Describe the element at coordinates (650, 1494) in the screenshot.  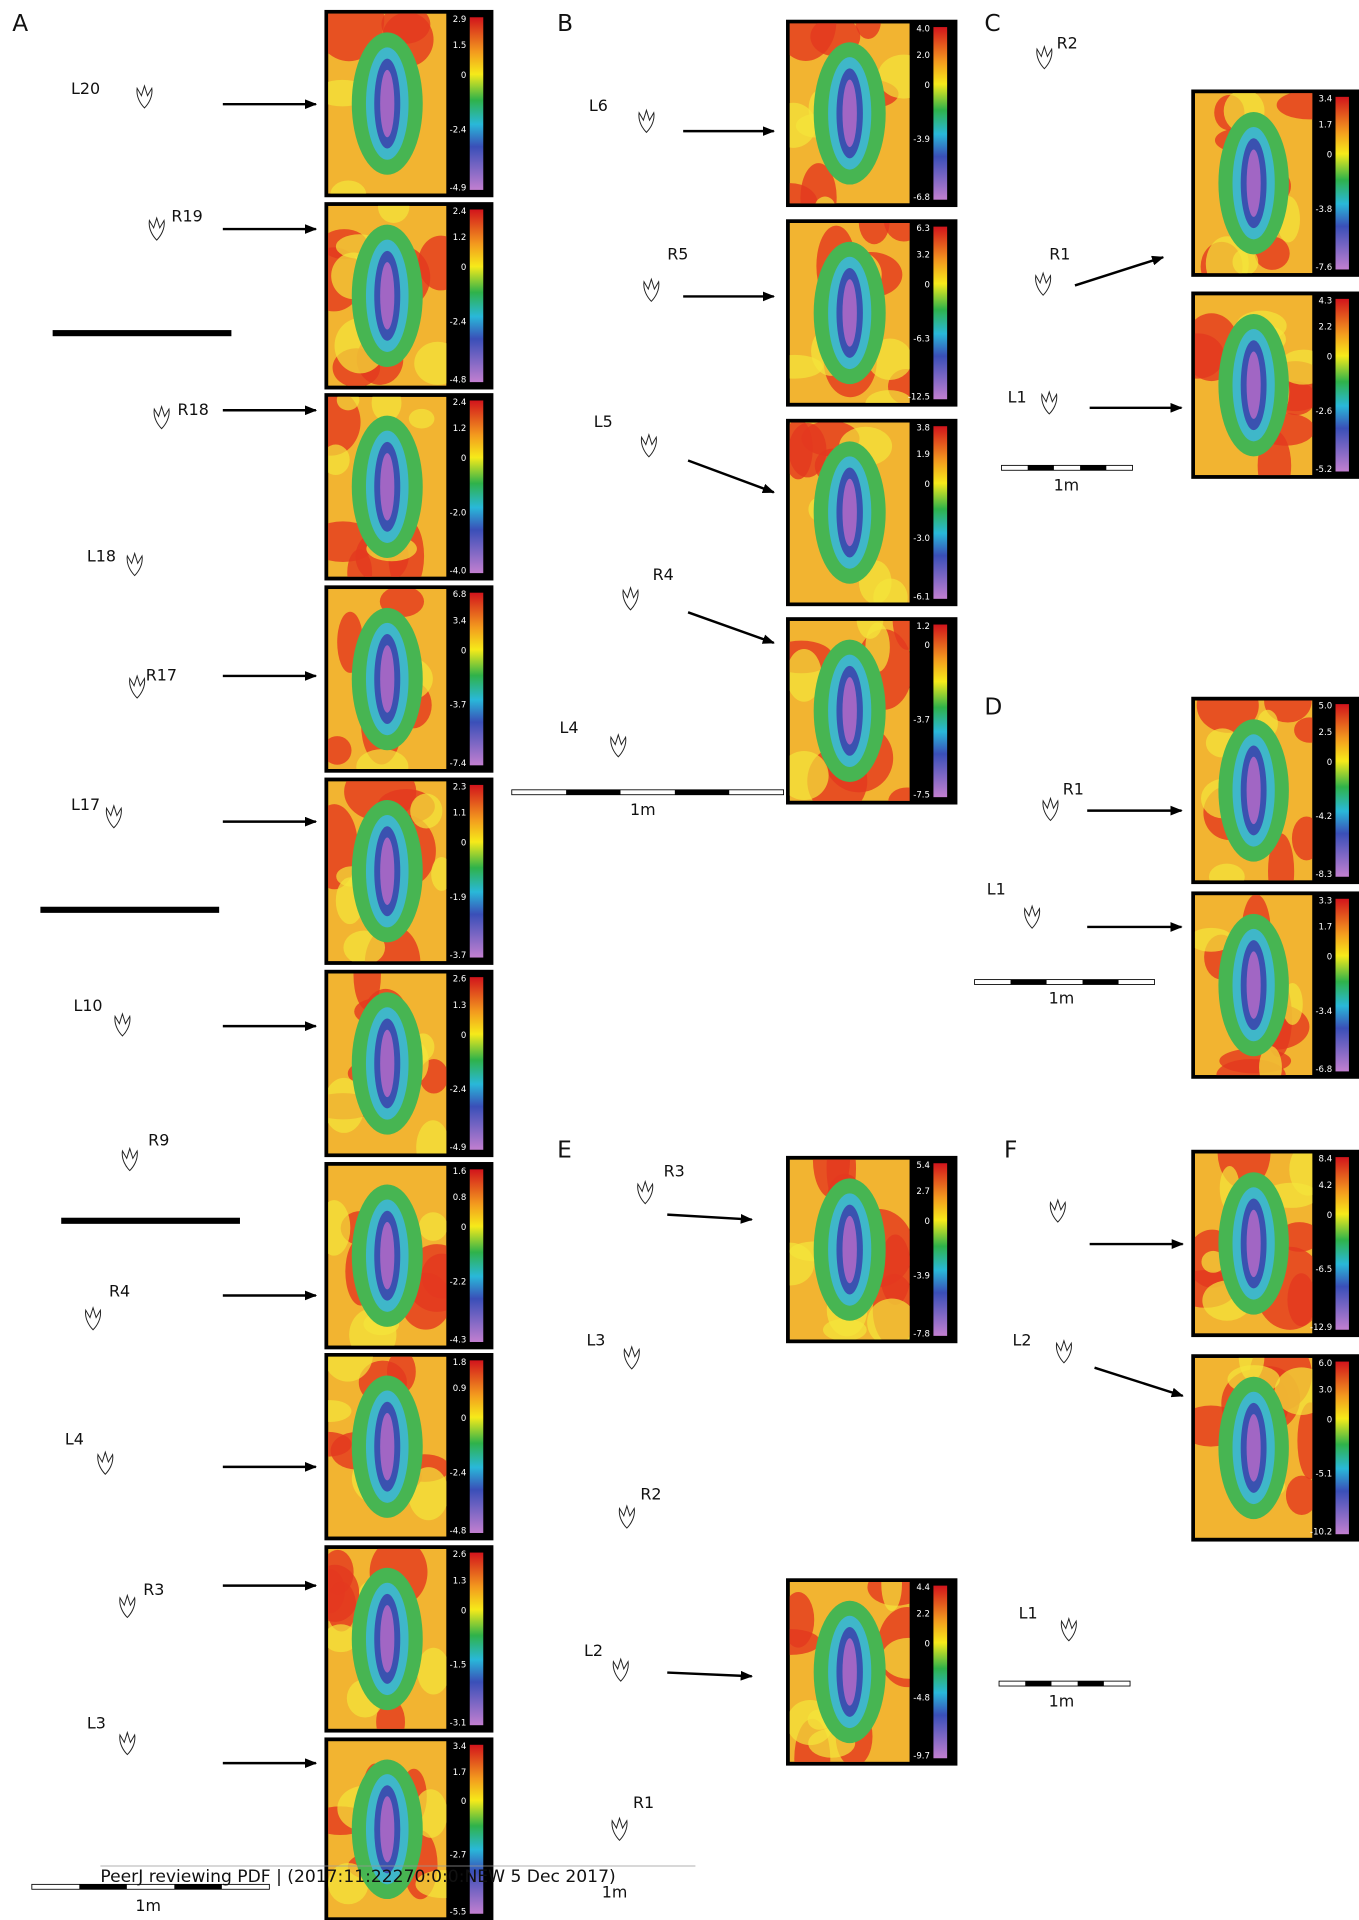
I see `track-label: R2` at that location.